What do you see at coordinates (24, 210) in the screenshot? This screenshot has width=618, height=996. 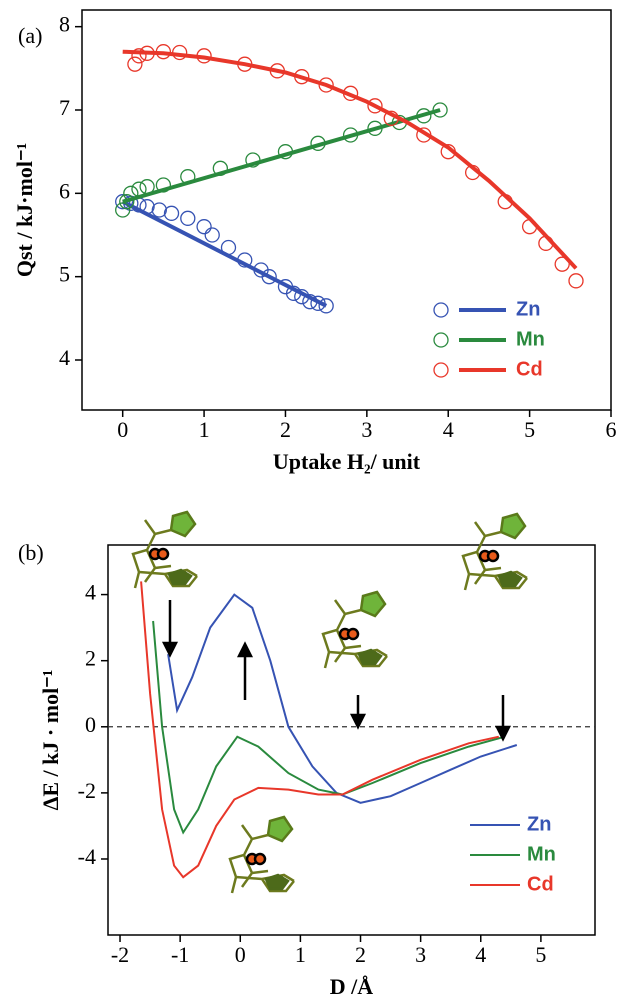 I see `y-axis-label: Qst / kJ·mol⁻¹` at bounding box center [24, 210].